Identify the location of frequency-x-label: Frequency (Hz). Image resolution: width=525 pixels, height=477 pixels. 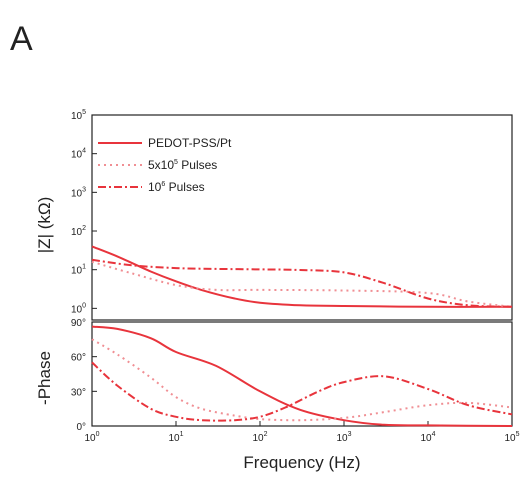
(301, 462).